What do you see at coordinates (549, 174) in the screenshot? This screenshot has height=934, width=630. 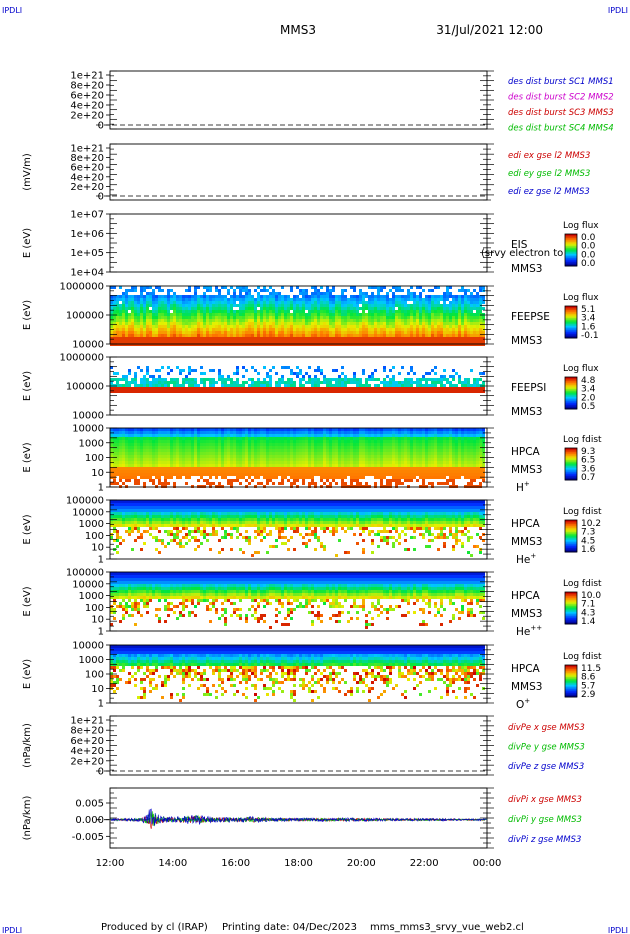 I see `legend-entry: edi ey gse l2 MMS3` at bounding box center [549, 174].